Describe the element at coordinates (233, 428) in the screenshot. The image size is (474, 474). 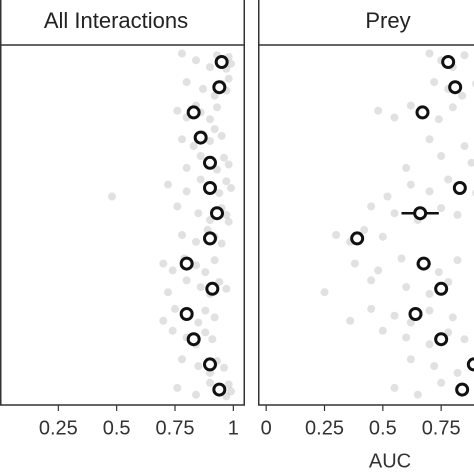
I see `x-tick-label: 1` at that location.